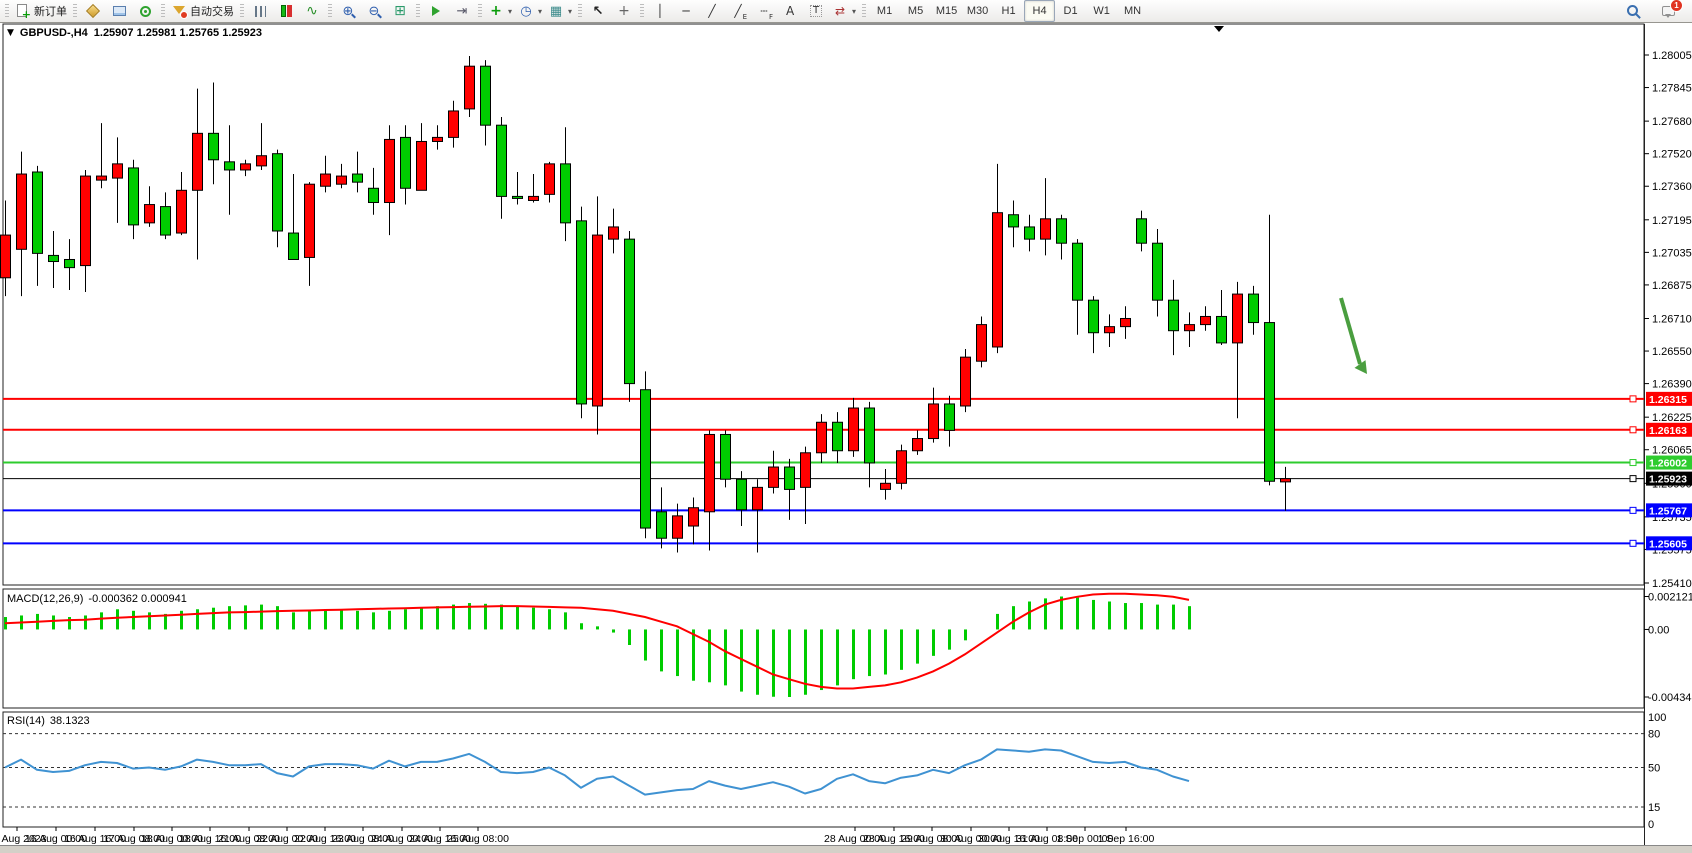  I want to click on line-chart-button, so click(312, 11).